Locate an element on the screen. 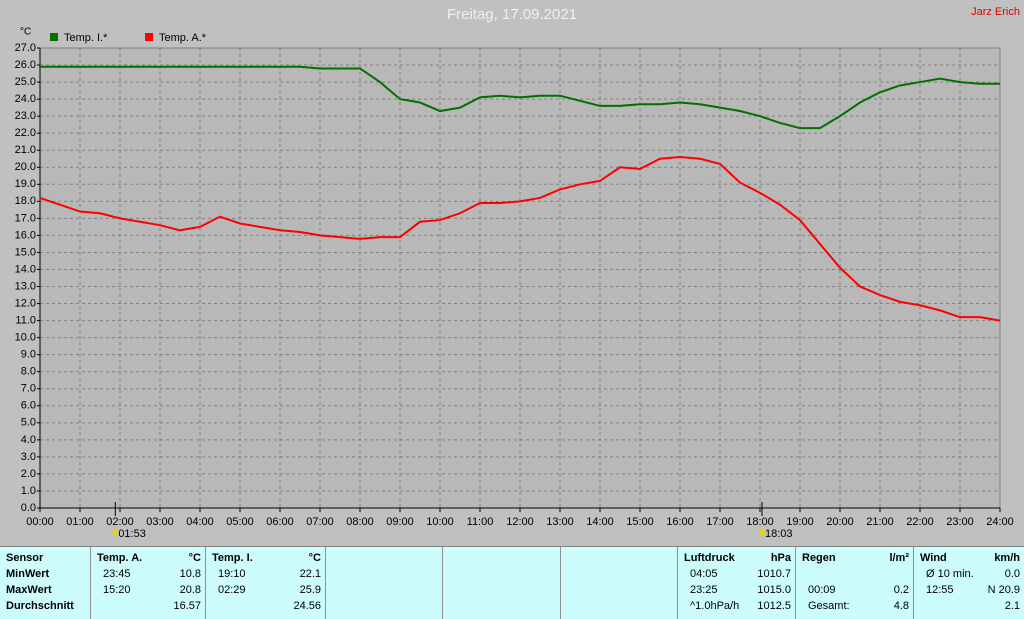 The width and height of the screenshot is (1024, 619). table-cell: 2.1 is located at coordinates (1012, 606).